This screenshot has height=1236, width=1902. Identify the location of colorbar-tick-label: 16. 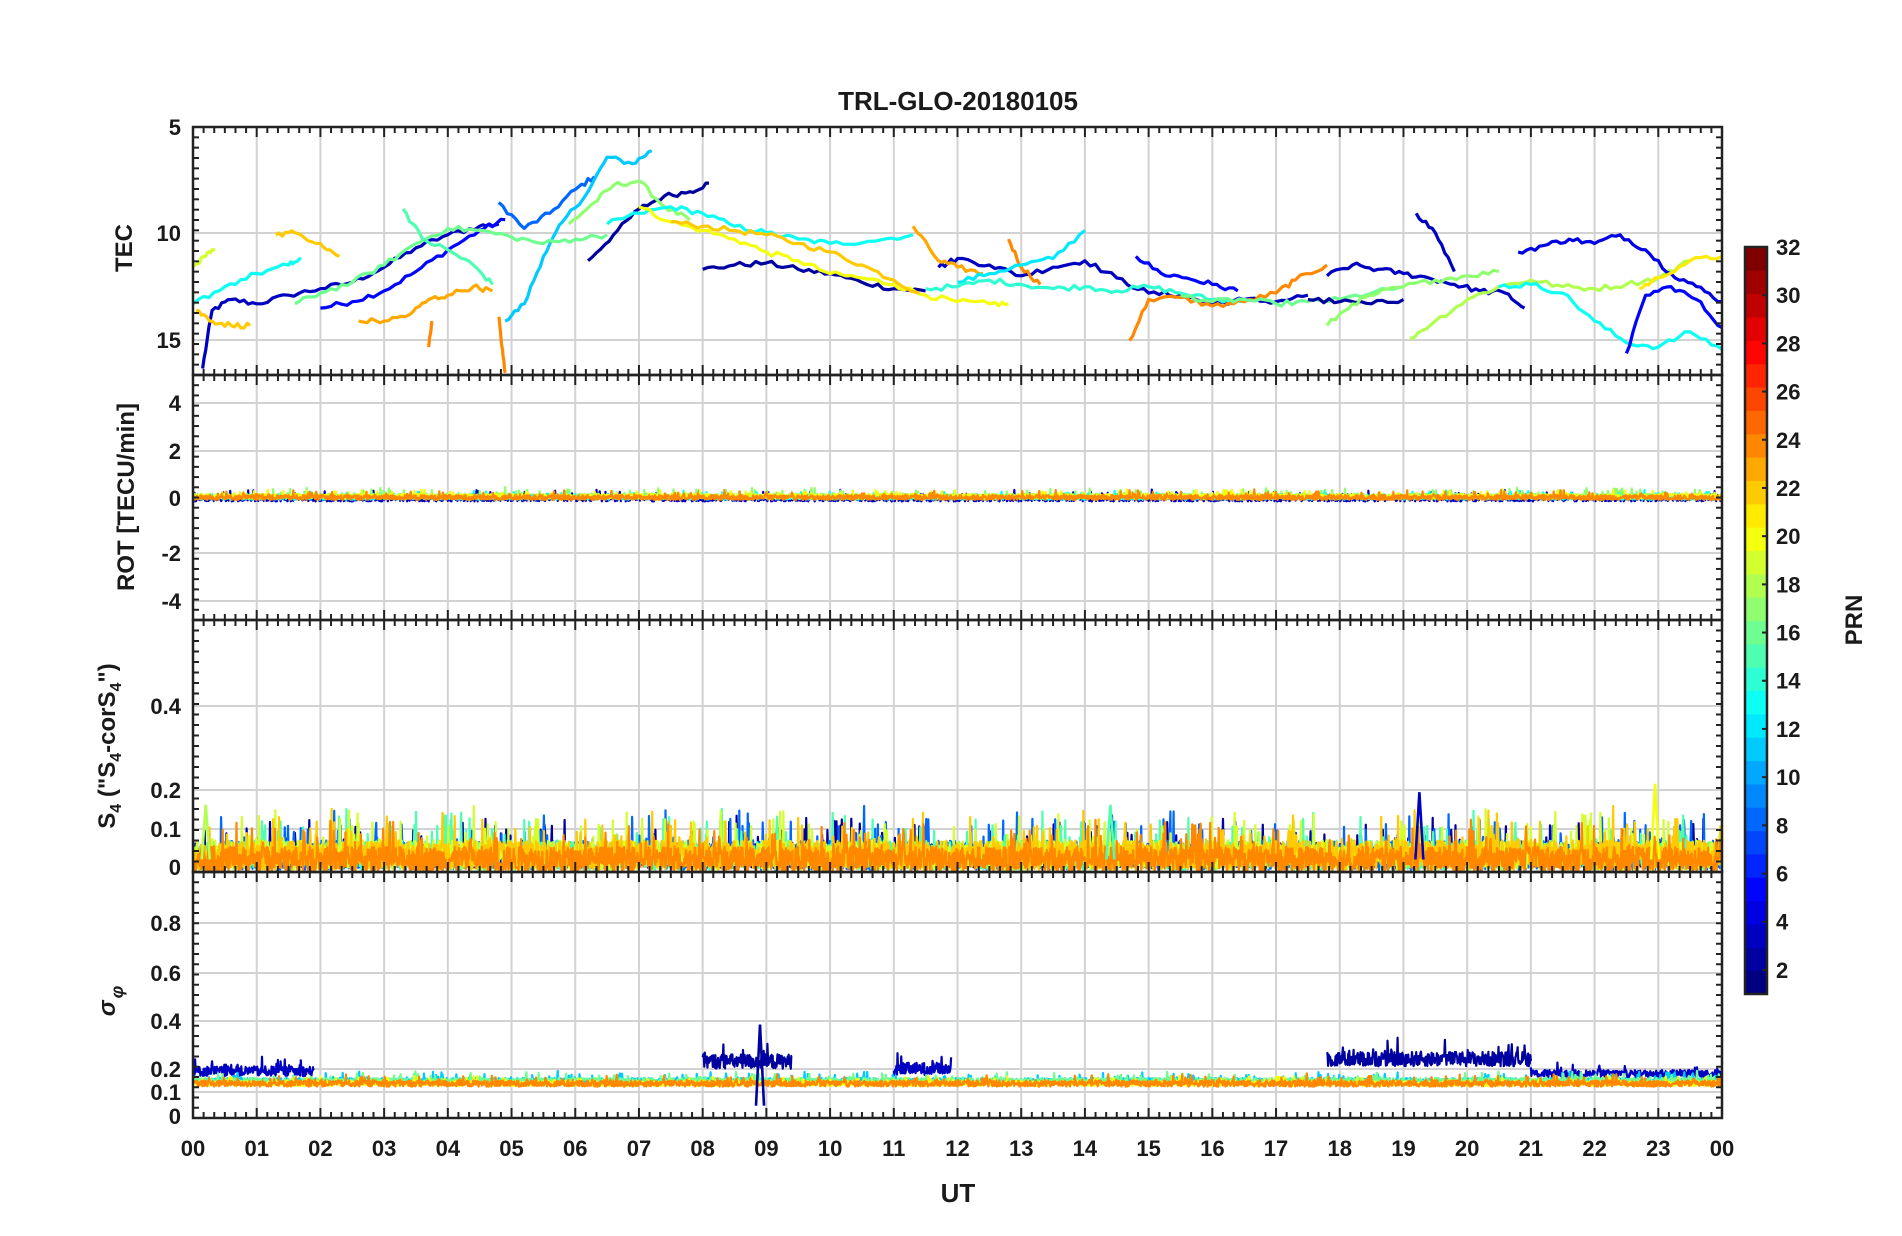
(1788, 633).